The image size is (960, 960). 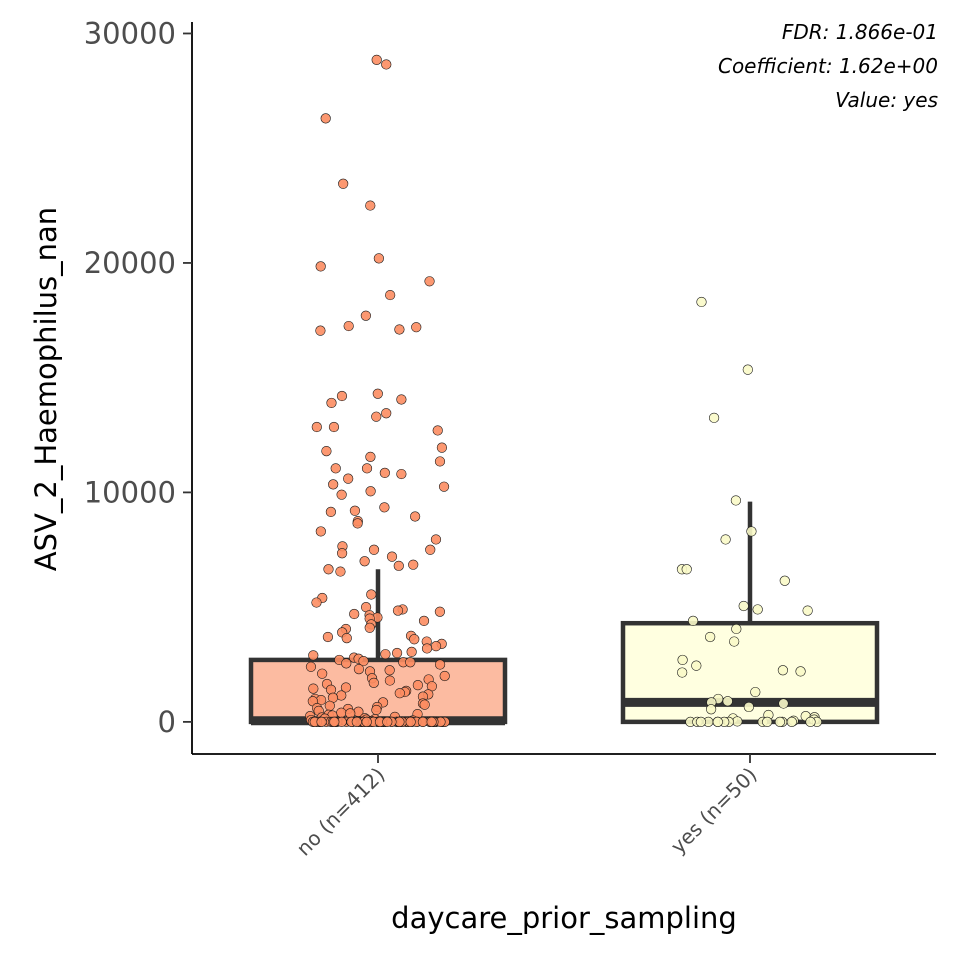 What do you see at coordinates (828, 66) in the screenshot?
I see `annotation-coefficient: Coefficient: 1.62e+00` at bounding box center [828, 66].